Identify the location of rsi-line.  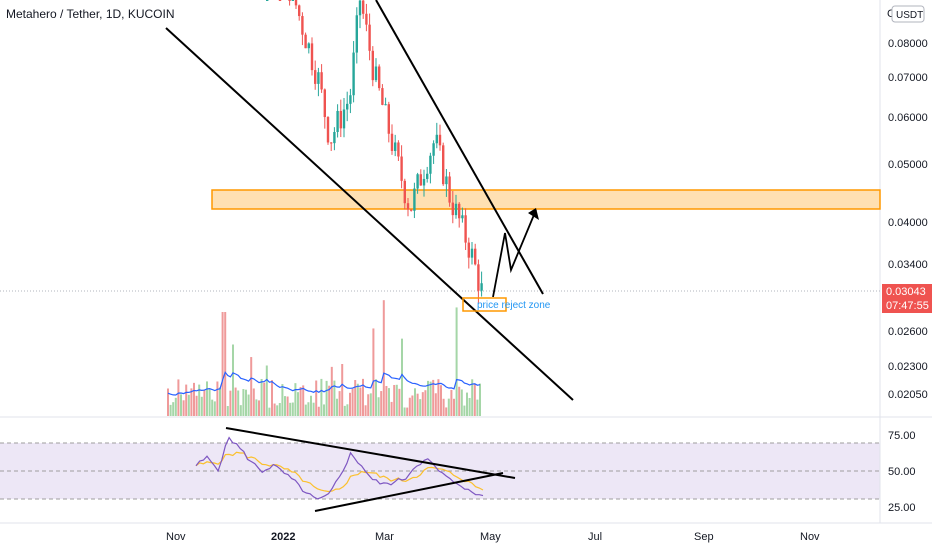
(339, 468).